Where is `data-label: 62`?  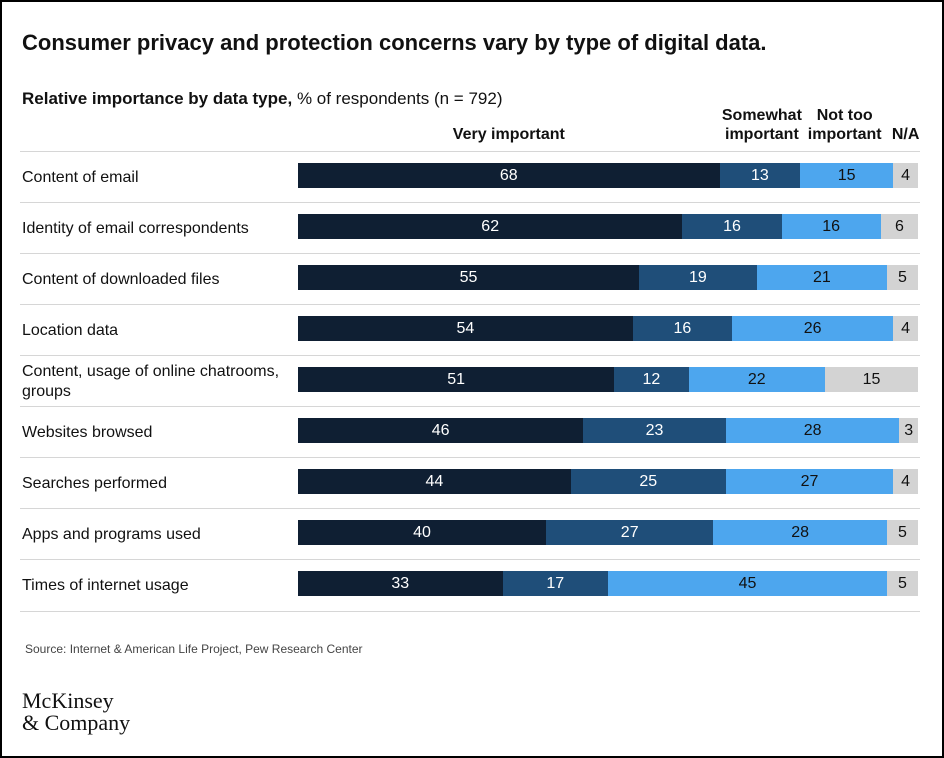
data-label: 62 is located at coordinates (490, 226).